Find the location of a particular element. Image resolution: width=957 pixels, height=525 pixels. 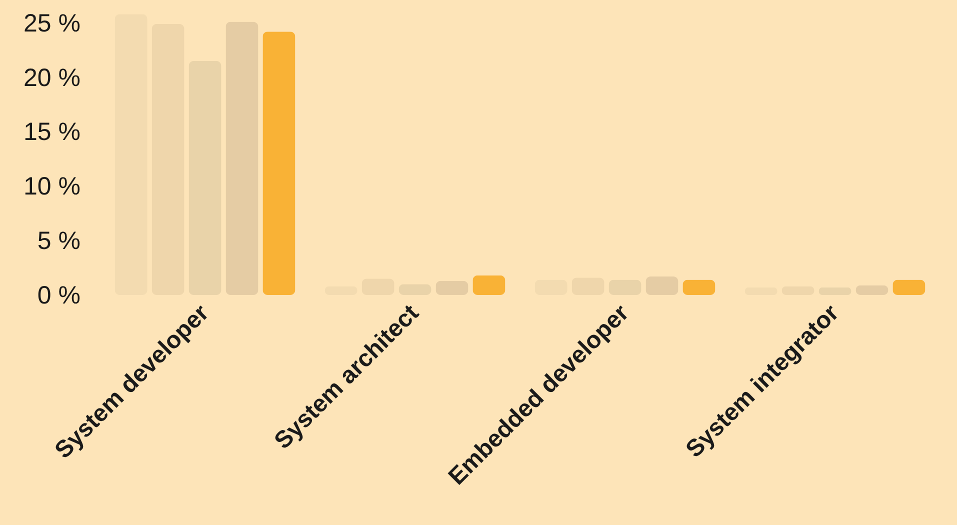

y-tick-label: 25 % is located at coordinates (52, 23).